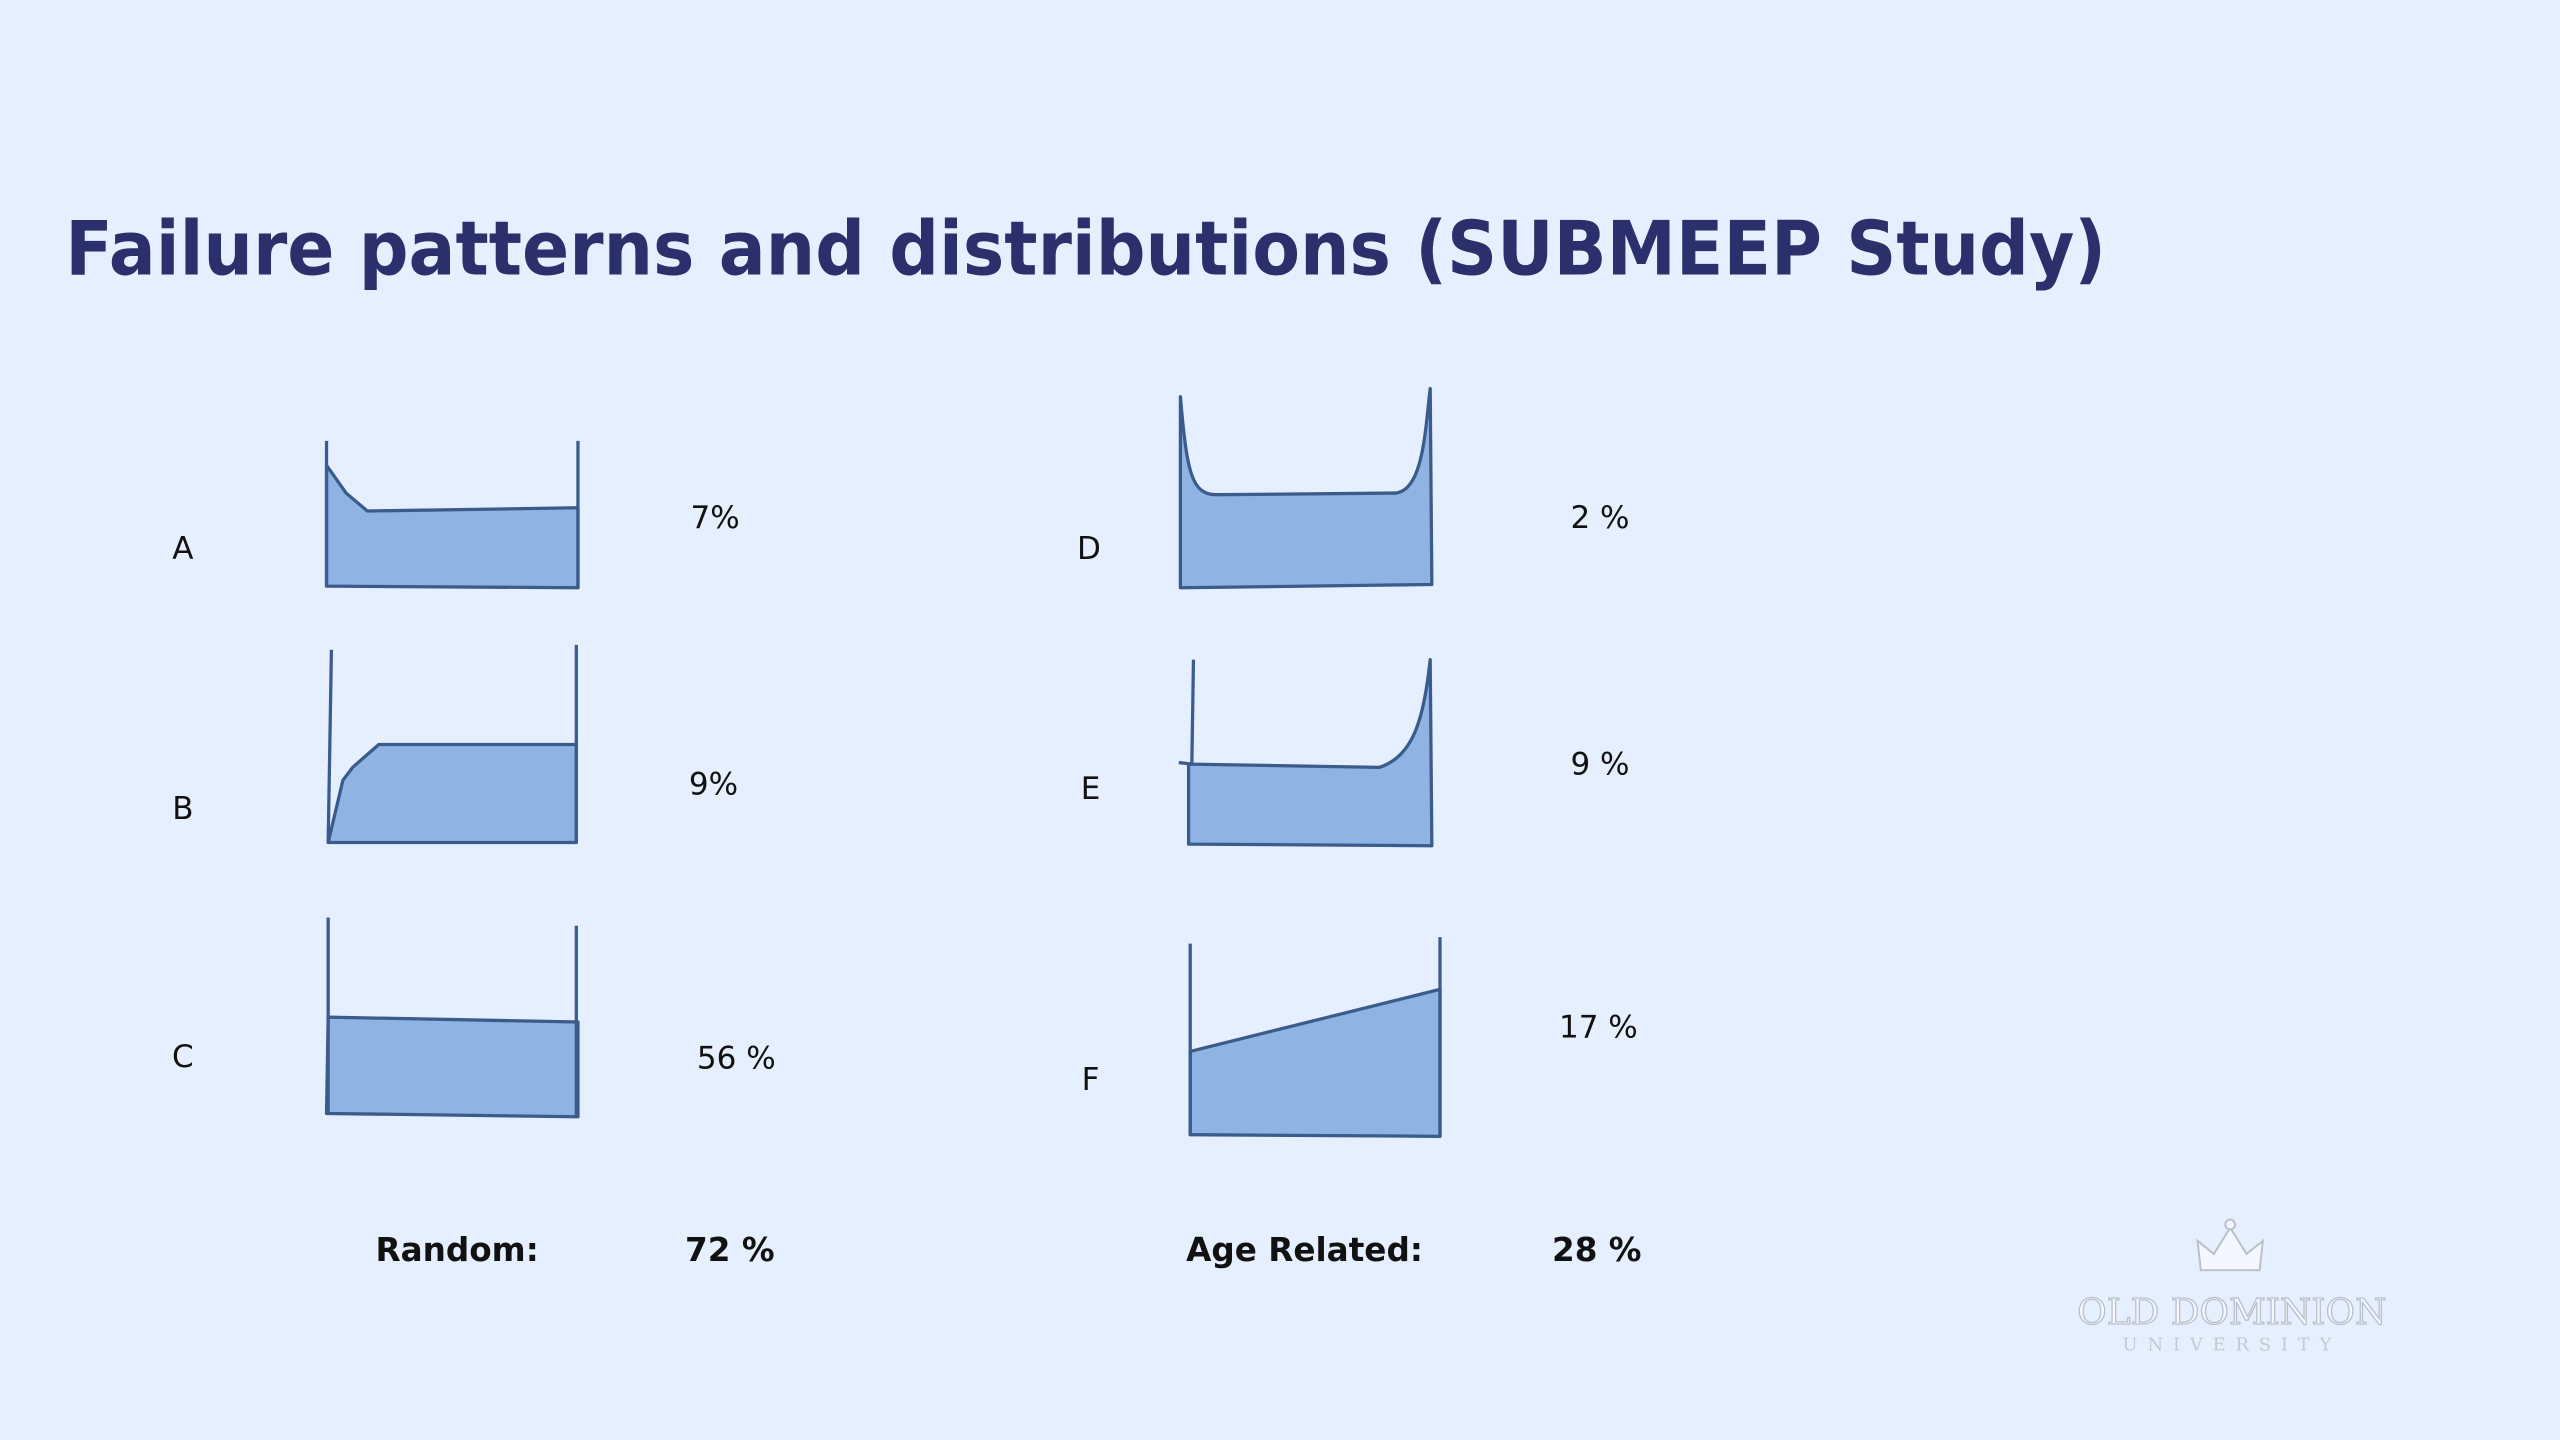 This screenshot has width=2560, height=1440. I want to click on logo-name: OLD DOMINION, so click(2231, 1312).